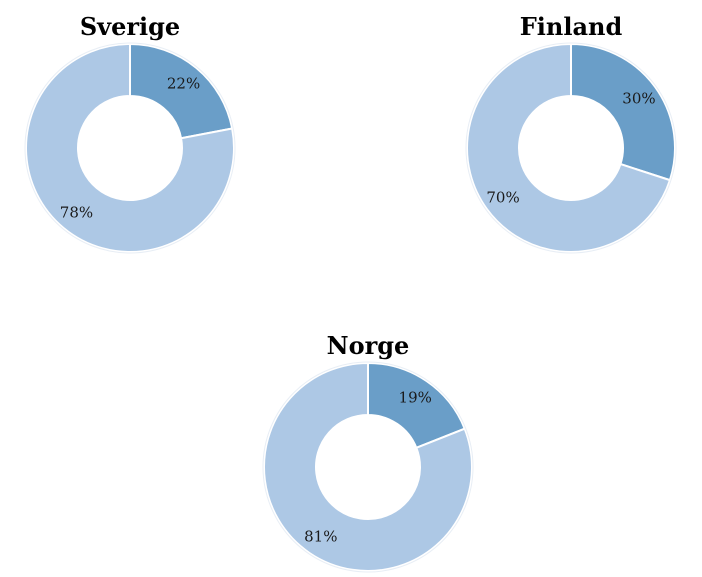  I want to click on donut-chart-sverige: Sverige 22% 78%, so click(130, 134).